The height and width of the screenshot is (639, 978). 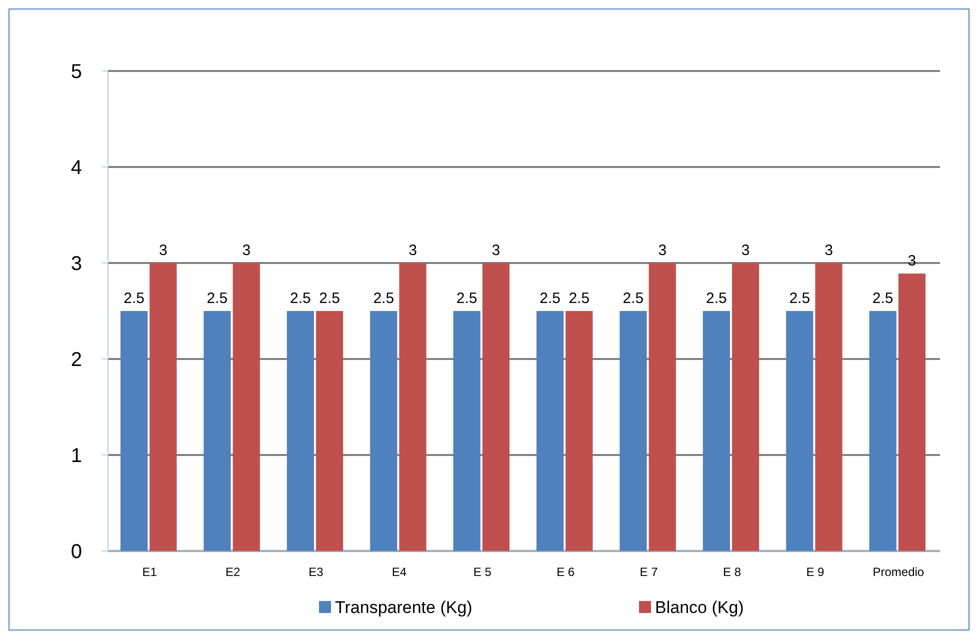 What do you see at coordinates (482, 572) in the screenshot?
I see `x-tick-label: E 5` at bounding box center [482, 572].